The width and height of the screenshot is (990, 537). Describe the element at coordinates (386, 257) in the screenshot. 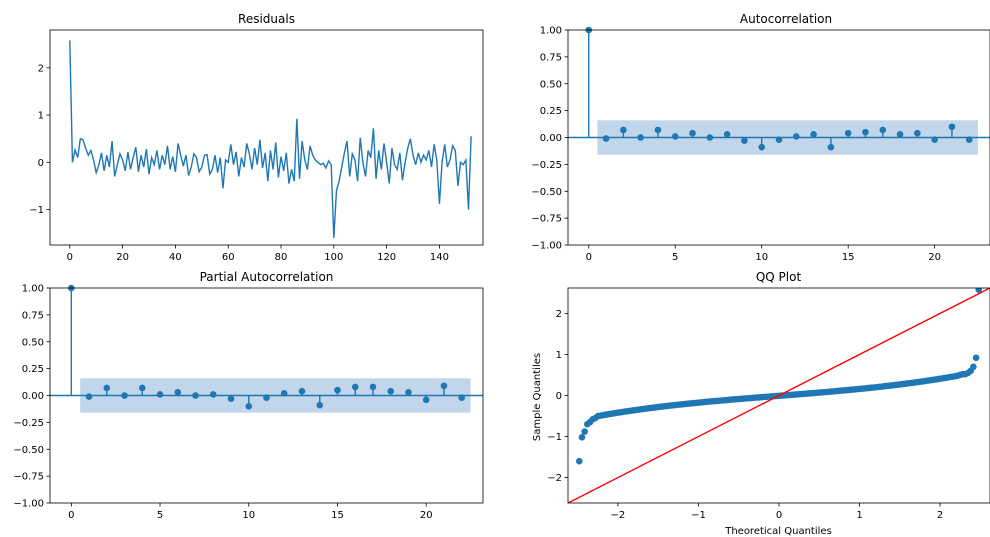

I see `x-tick-label: 120` at that location.